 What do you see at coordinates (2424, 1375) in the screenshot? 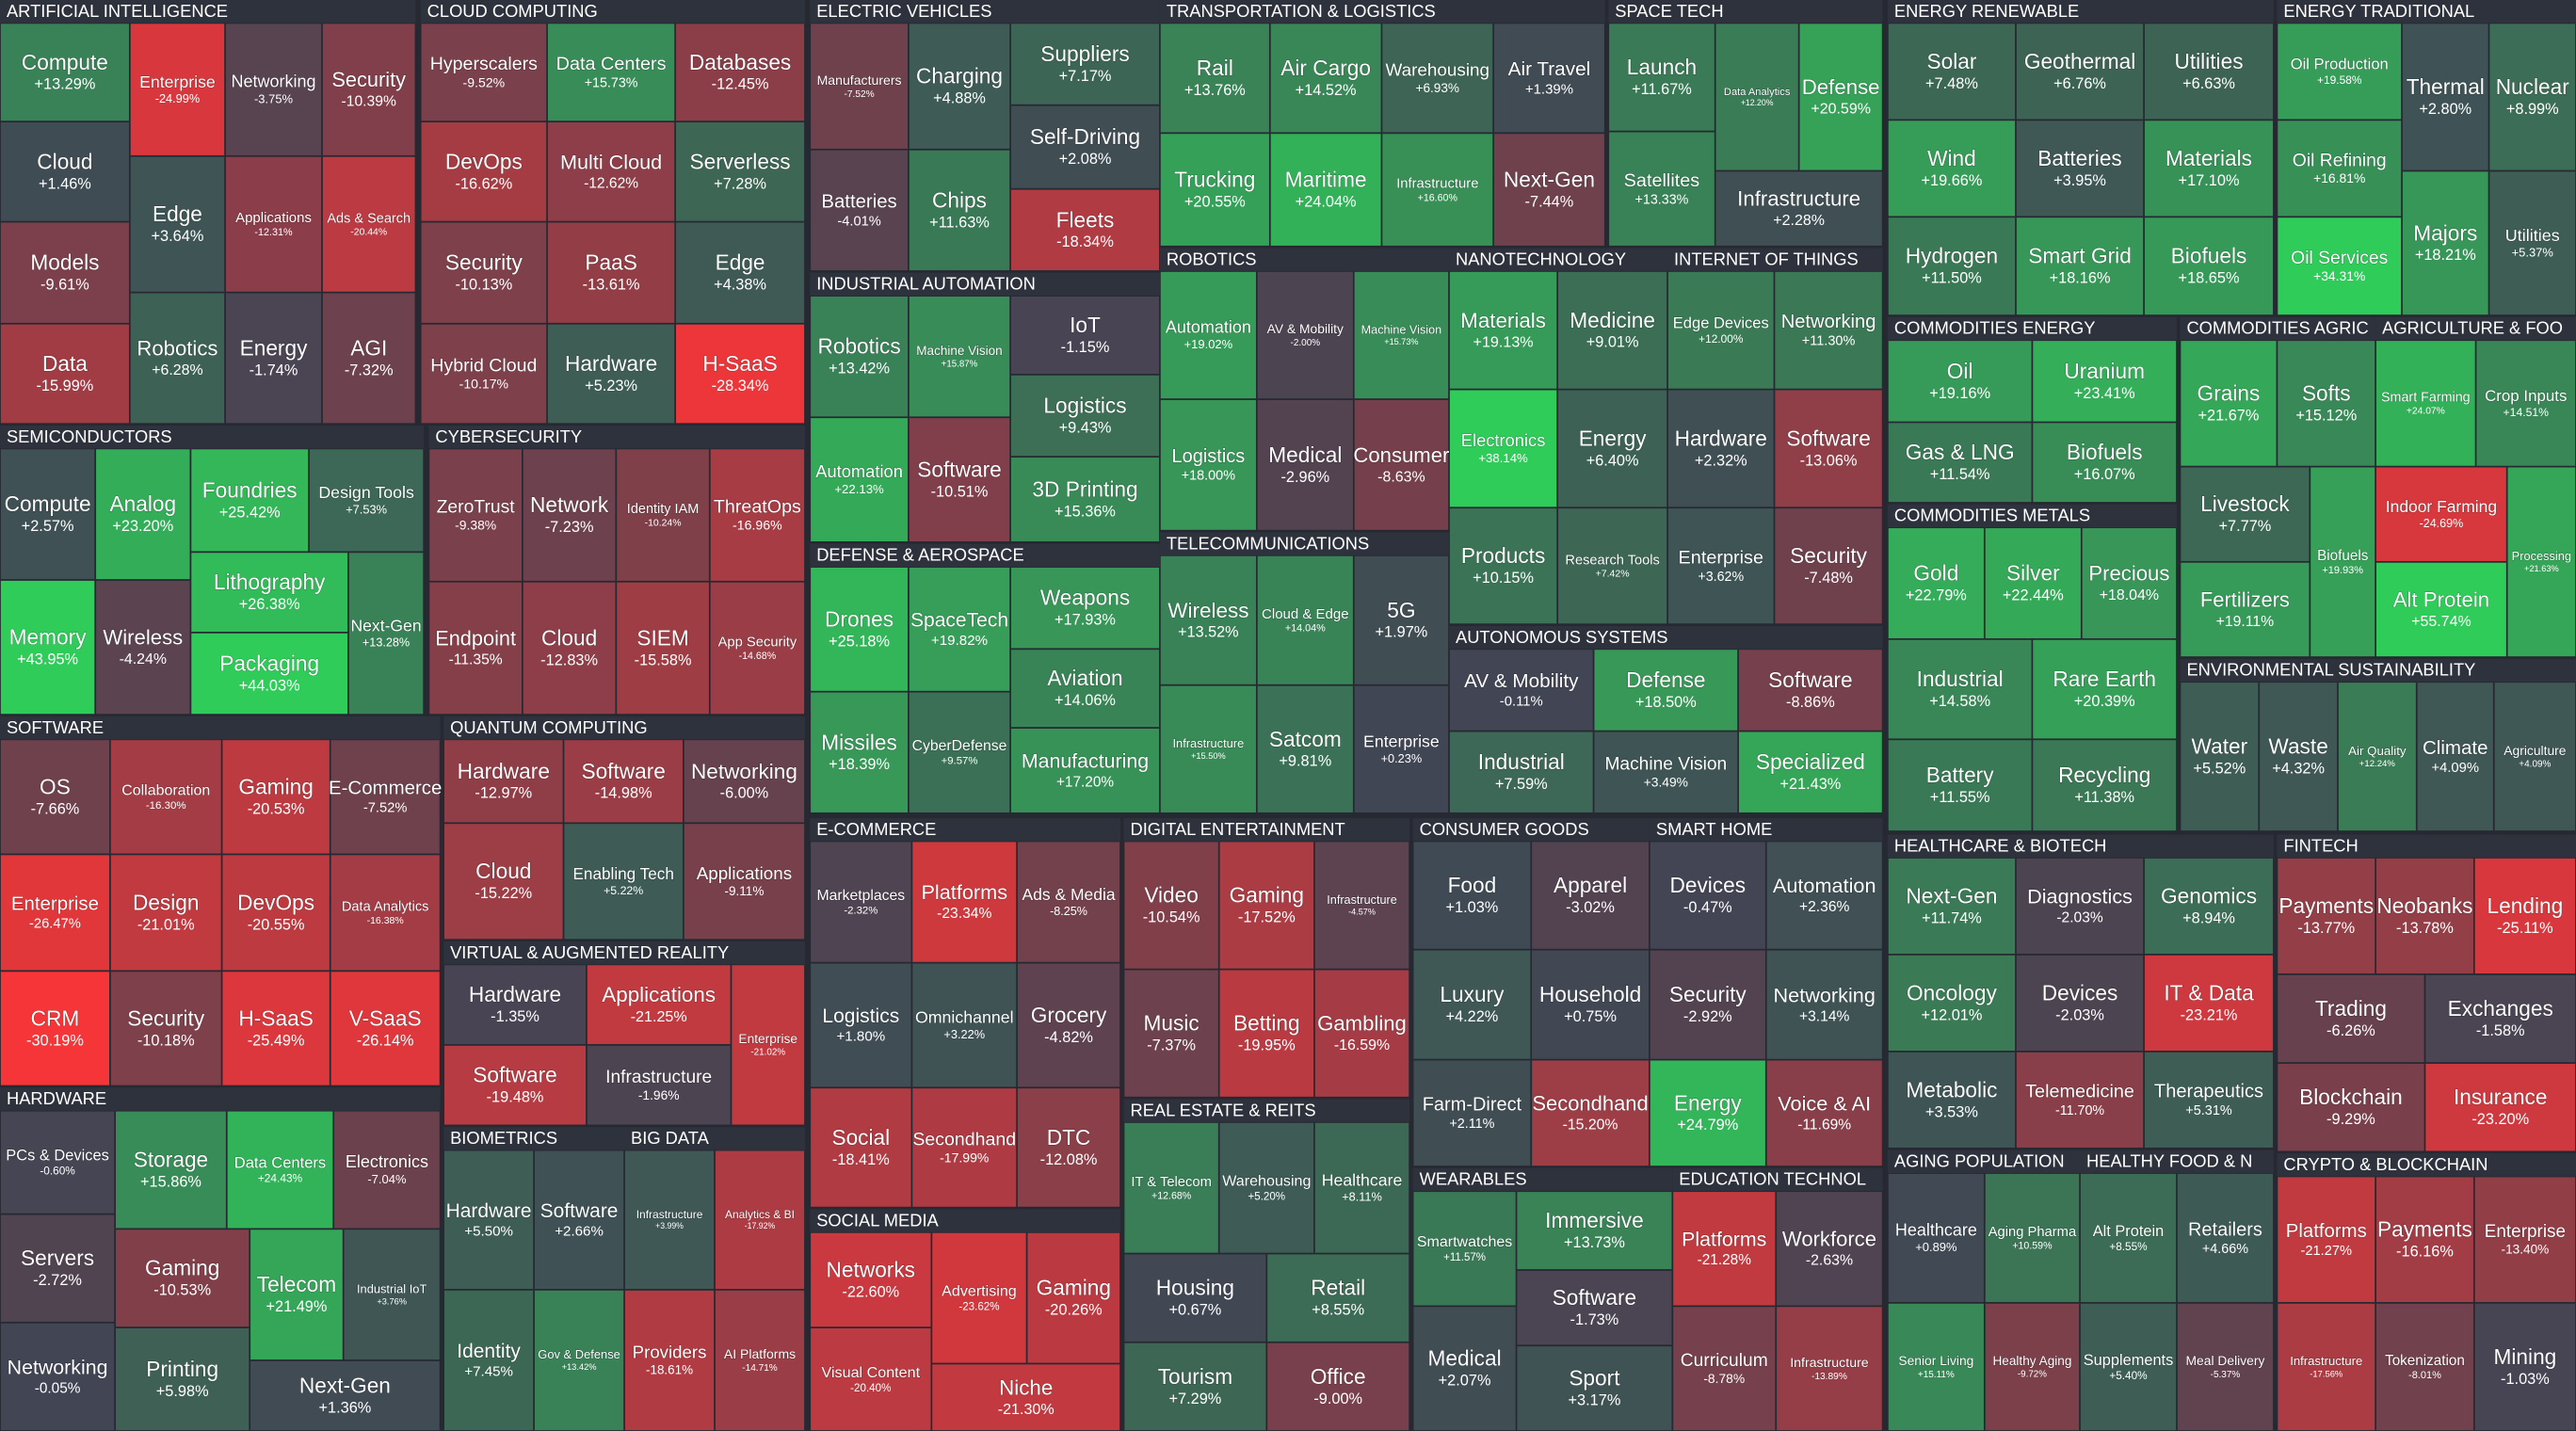
I see `tile-value: -8.01%` at bounding box center [2424, 1375].